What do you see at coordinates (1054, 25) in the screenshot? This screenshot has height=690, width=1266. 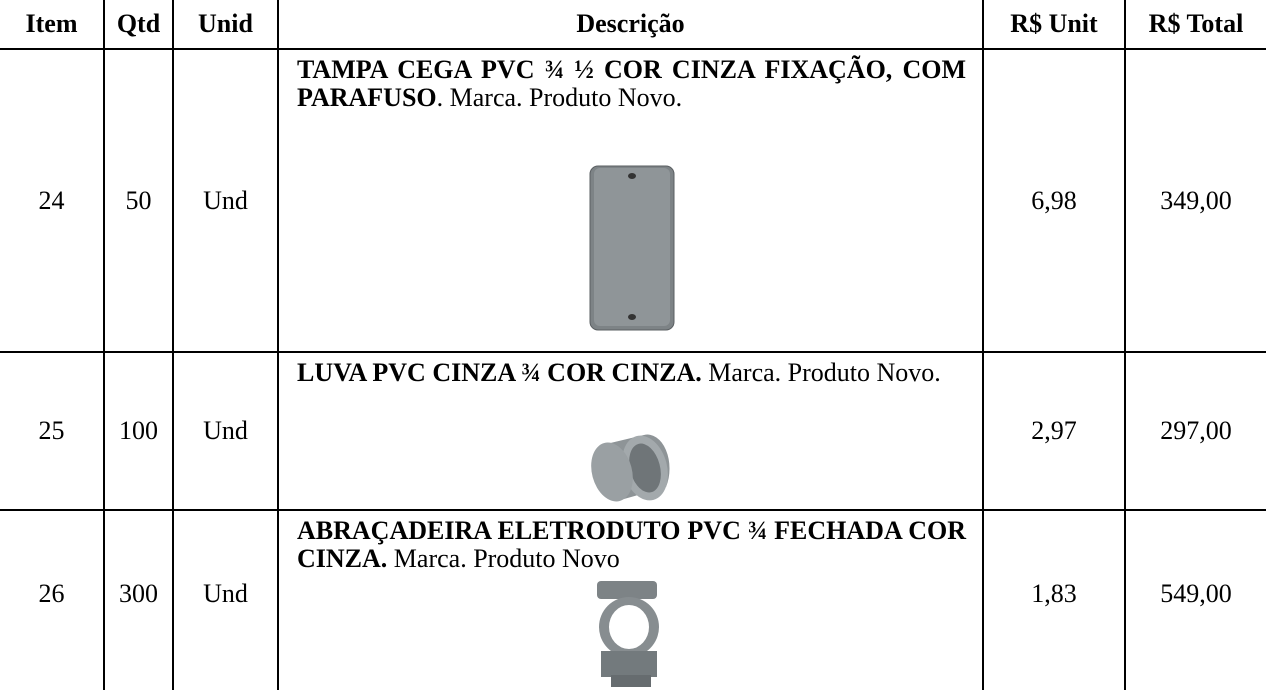 I see `header-cell: R$ Unit` at bounding box center [1054, 25].